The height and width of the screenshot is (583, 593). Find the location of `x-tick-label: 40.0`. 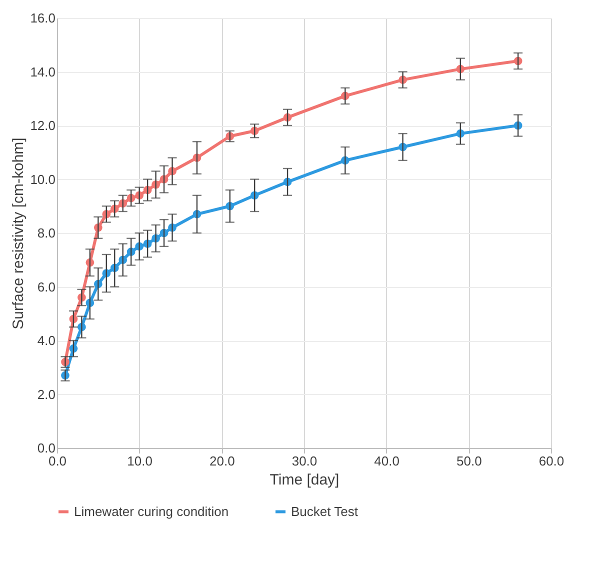

x-tick-label: 40.0 is located at coordinates (387, 461).